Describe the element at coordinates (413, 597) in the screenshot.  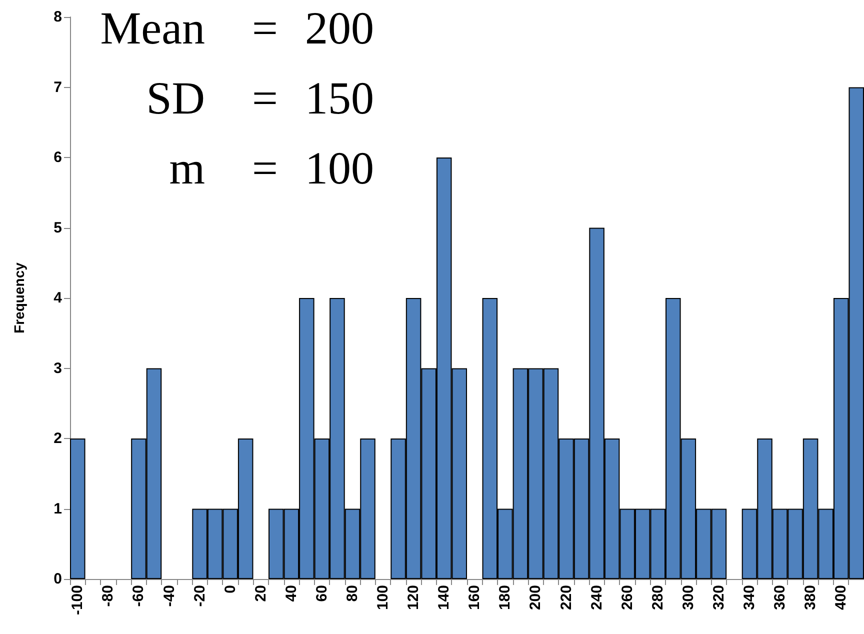
I see `x-tick-label: 120` at that location.